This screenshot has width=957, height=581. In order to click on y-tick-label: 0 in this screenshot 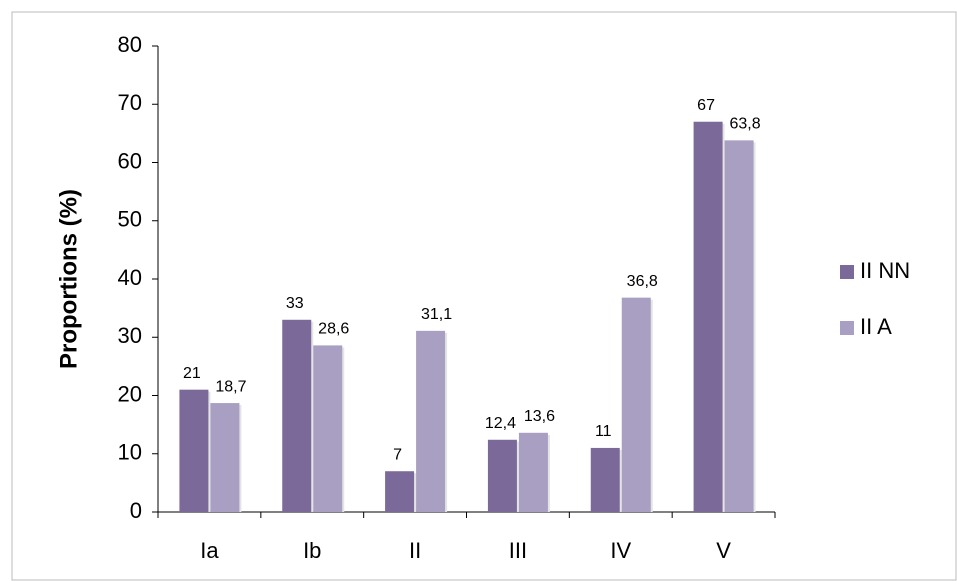, I will do `click(136, 510)`.